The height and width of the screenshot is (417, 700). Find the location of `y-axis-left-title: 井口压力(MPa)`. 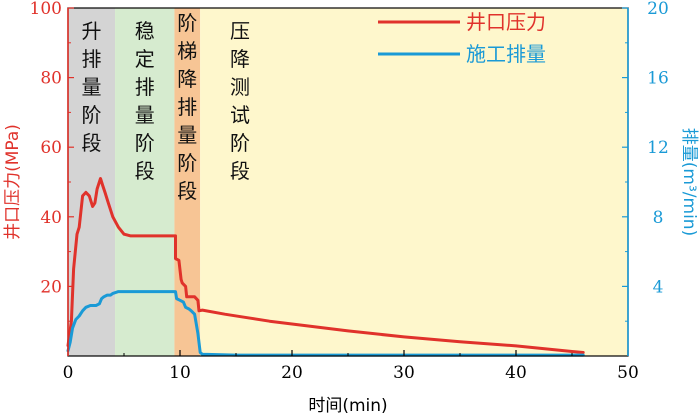

y-axis-left-title: 井口压力(MPa) is located at coordinates (13, 182).